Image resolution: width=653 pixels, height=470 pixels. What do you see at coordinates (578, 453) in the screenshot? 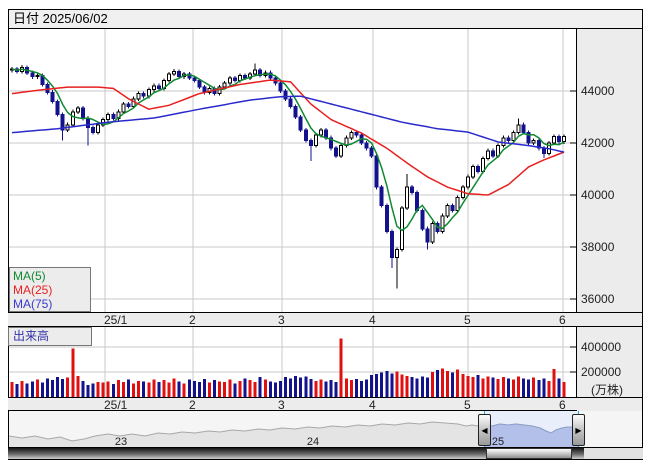
I see `scrollbar-track-right` at bounding box center [578, 453].